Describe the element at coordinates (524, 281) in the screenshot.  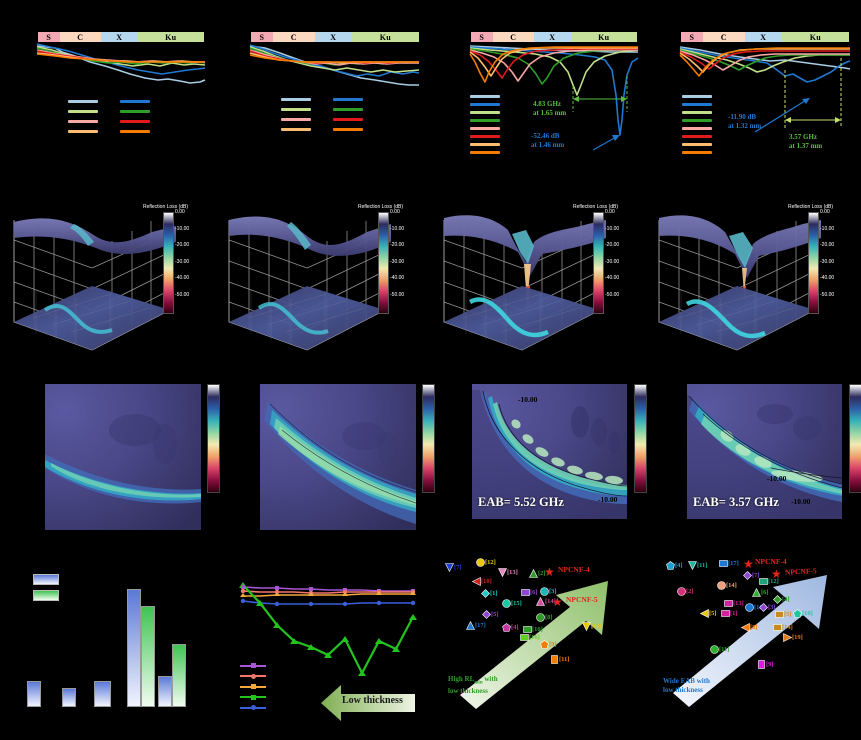
I see `surface-3d-g` at that location.